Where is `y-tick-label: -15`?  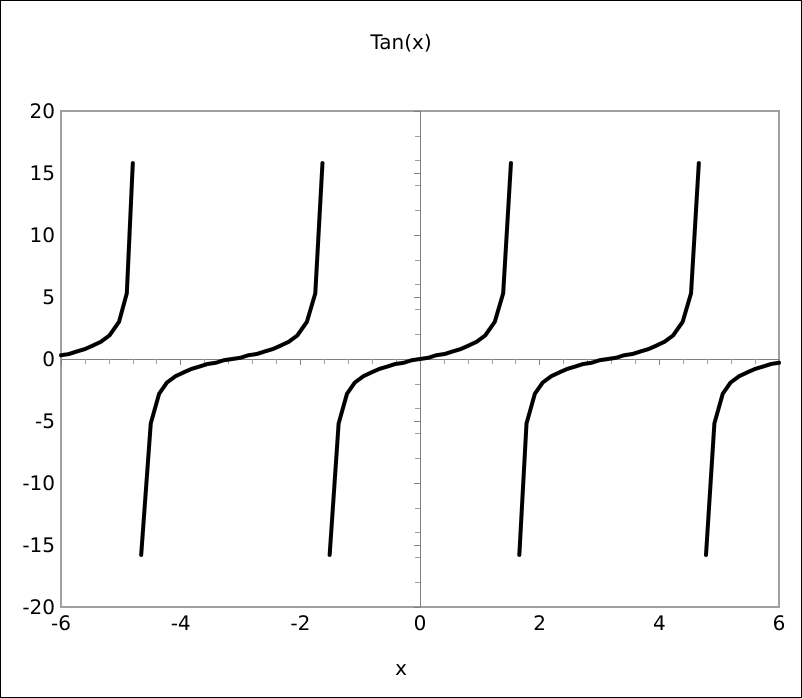
y-tick-label: -15 is located at coordinates (38, 545).